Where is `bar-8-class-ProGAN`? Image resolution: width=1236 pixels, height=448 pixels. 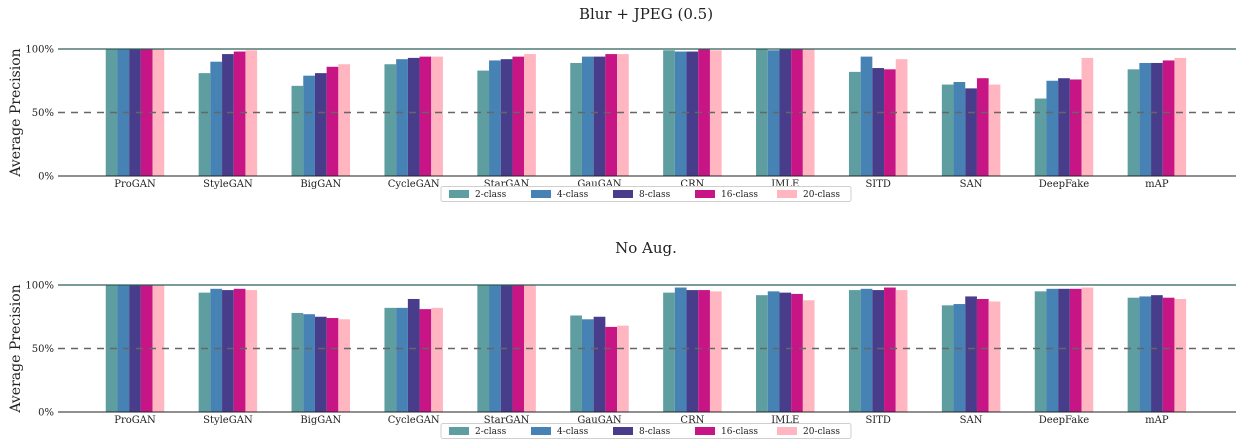
bar-8-class-ProGAN is located at coordinates (135, 348).